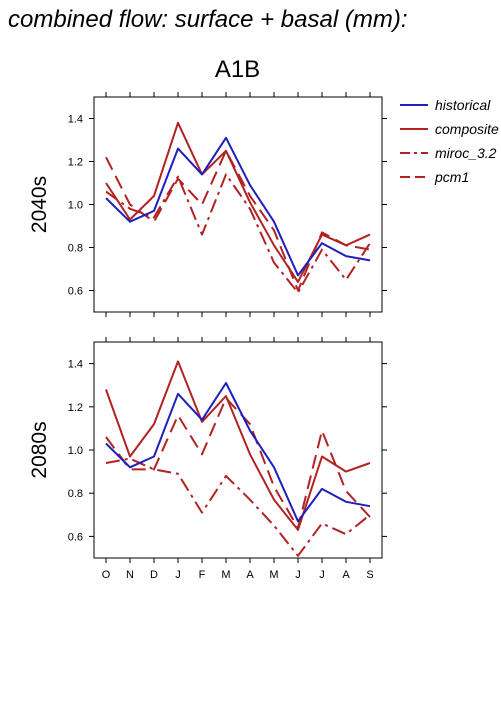 This screenshot has height=709, width=501. I want to click on x-tick-label: O, so click(106, 575).